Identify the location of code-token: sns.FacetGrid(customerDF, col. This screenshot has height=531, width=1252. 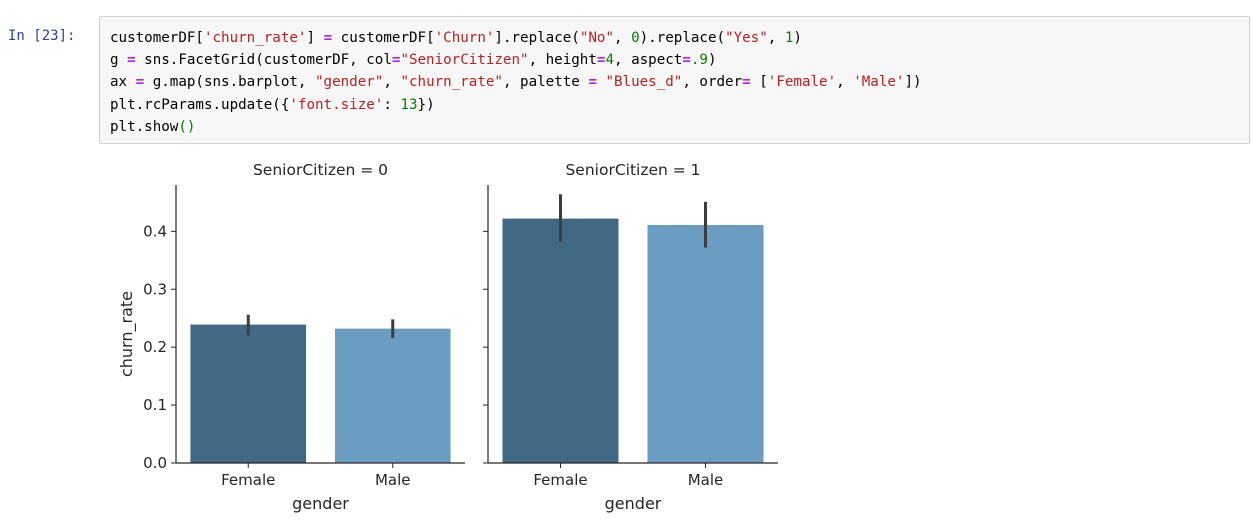
(263, 60).